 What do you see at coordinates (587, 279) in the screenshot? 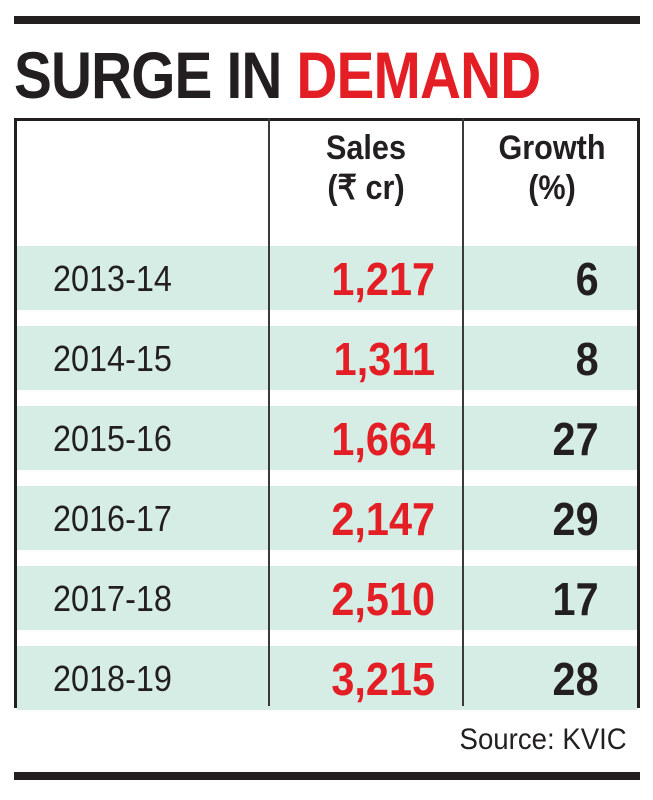
I see `growth-value: 6` at bounding box center [587, 279].